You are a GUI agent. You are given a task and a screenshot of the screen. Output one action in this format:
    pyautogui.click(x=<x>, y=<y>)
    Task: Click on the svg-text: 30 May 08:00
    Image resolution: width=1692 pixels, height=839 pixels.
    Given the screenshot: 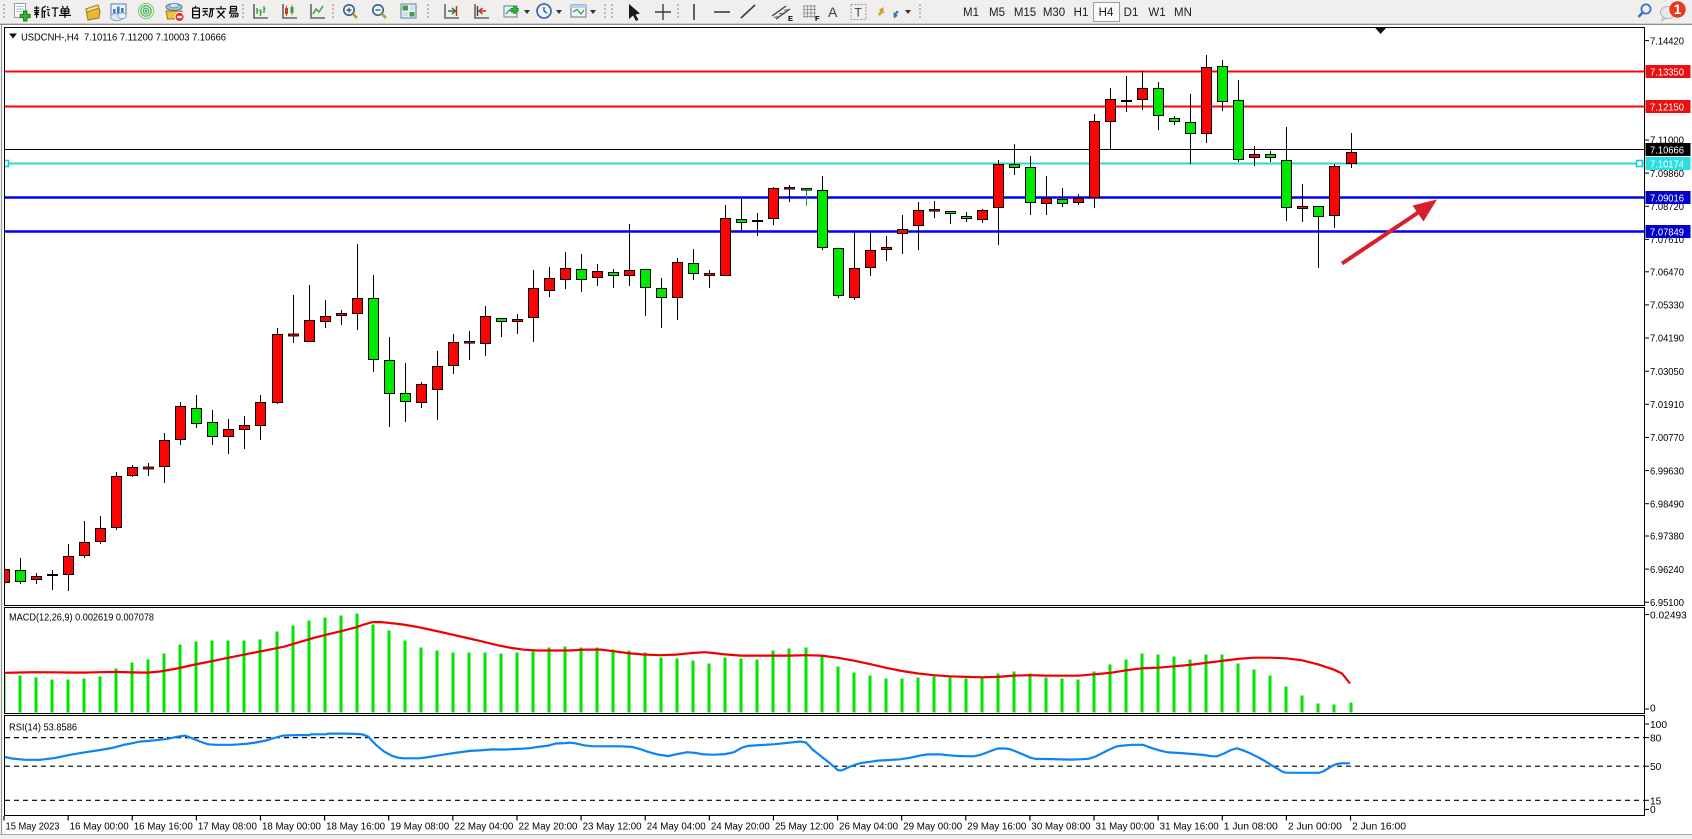 What is the action you would take?
    pyautogui.click(x=1060, y=827)
    